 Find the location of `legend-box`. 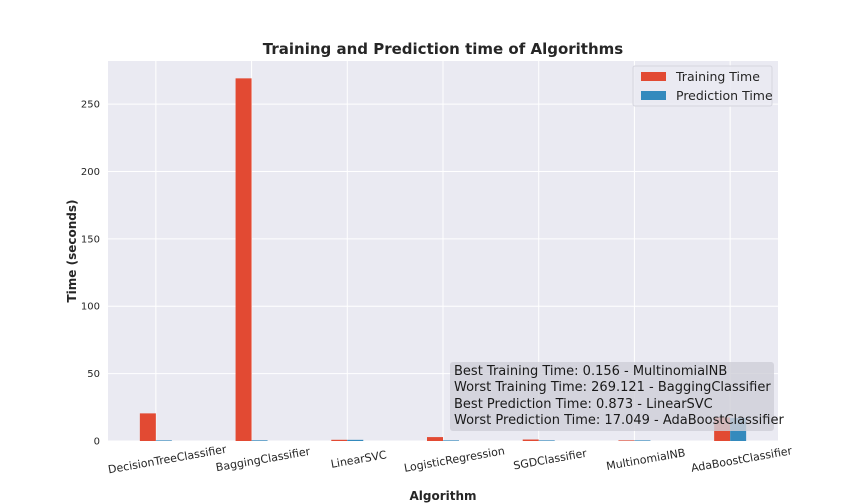

legend-box is located at coordinates (702, 86).